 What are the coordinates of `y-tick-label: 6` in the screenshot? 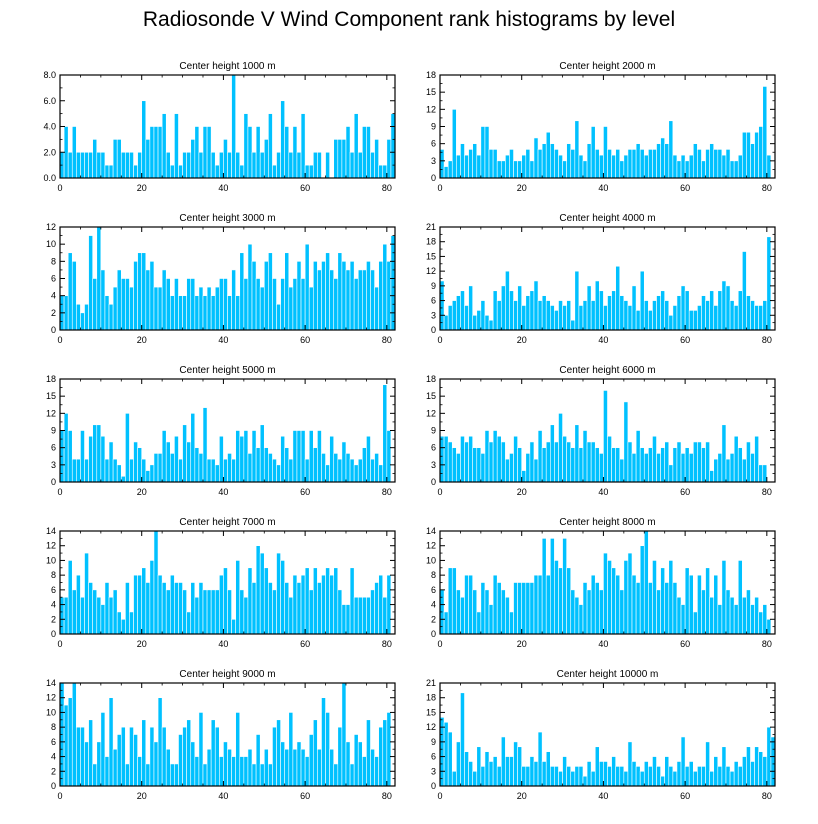 It's located at (433, 301).